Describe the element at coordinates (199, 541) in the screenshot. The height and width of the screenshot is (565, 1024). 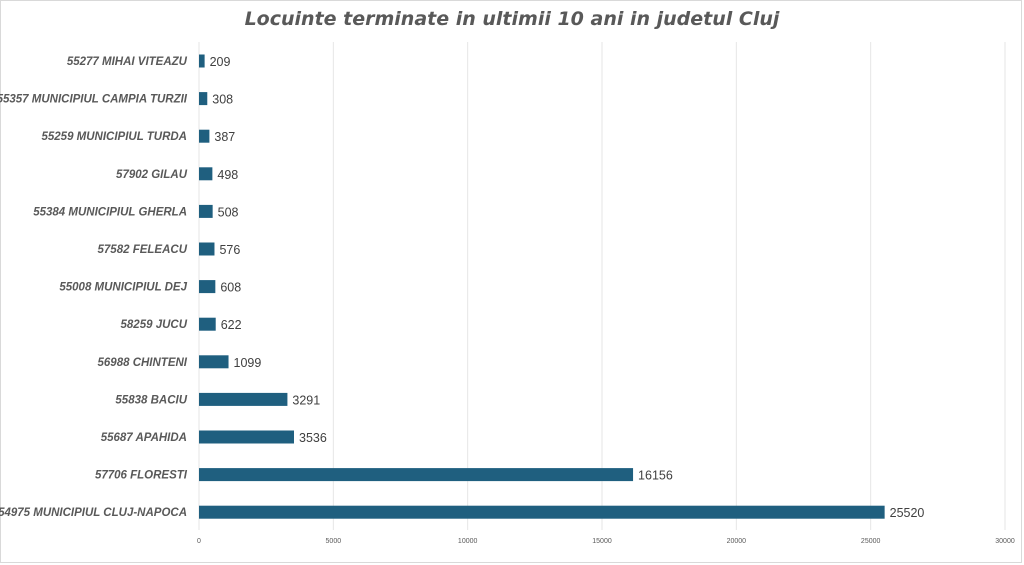
I see `x-tick-label: 0` at that location.